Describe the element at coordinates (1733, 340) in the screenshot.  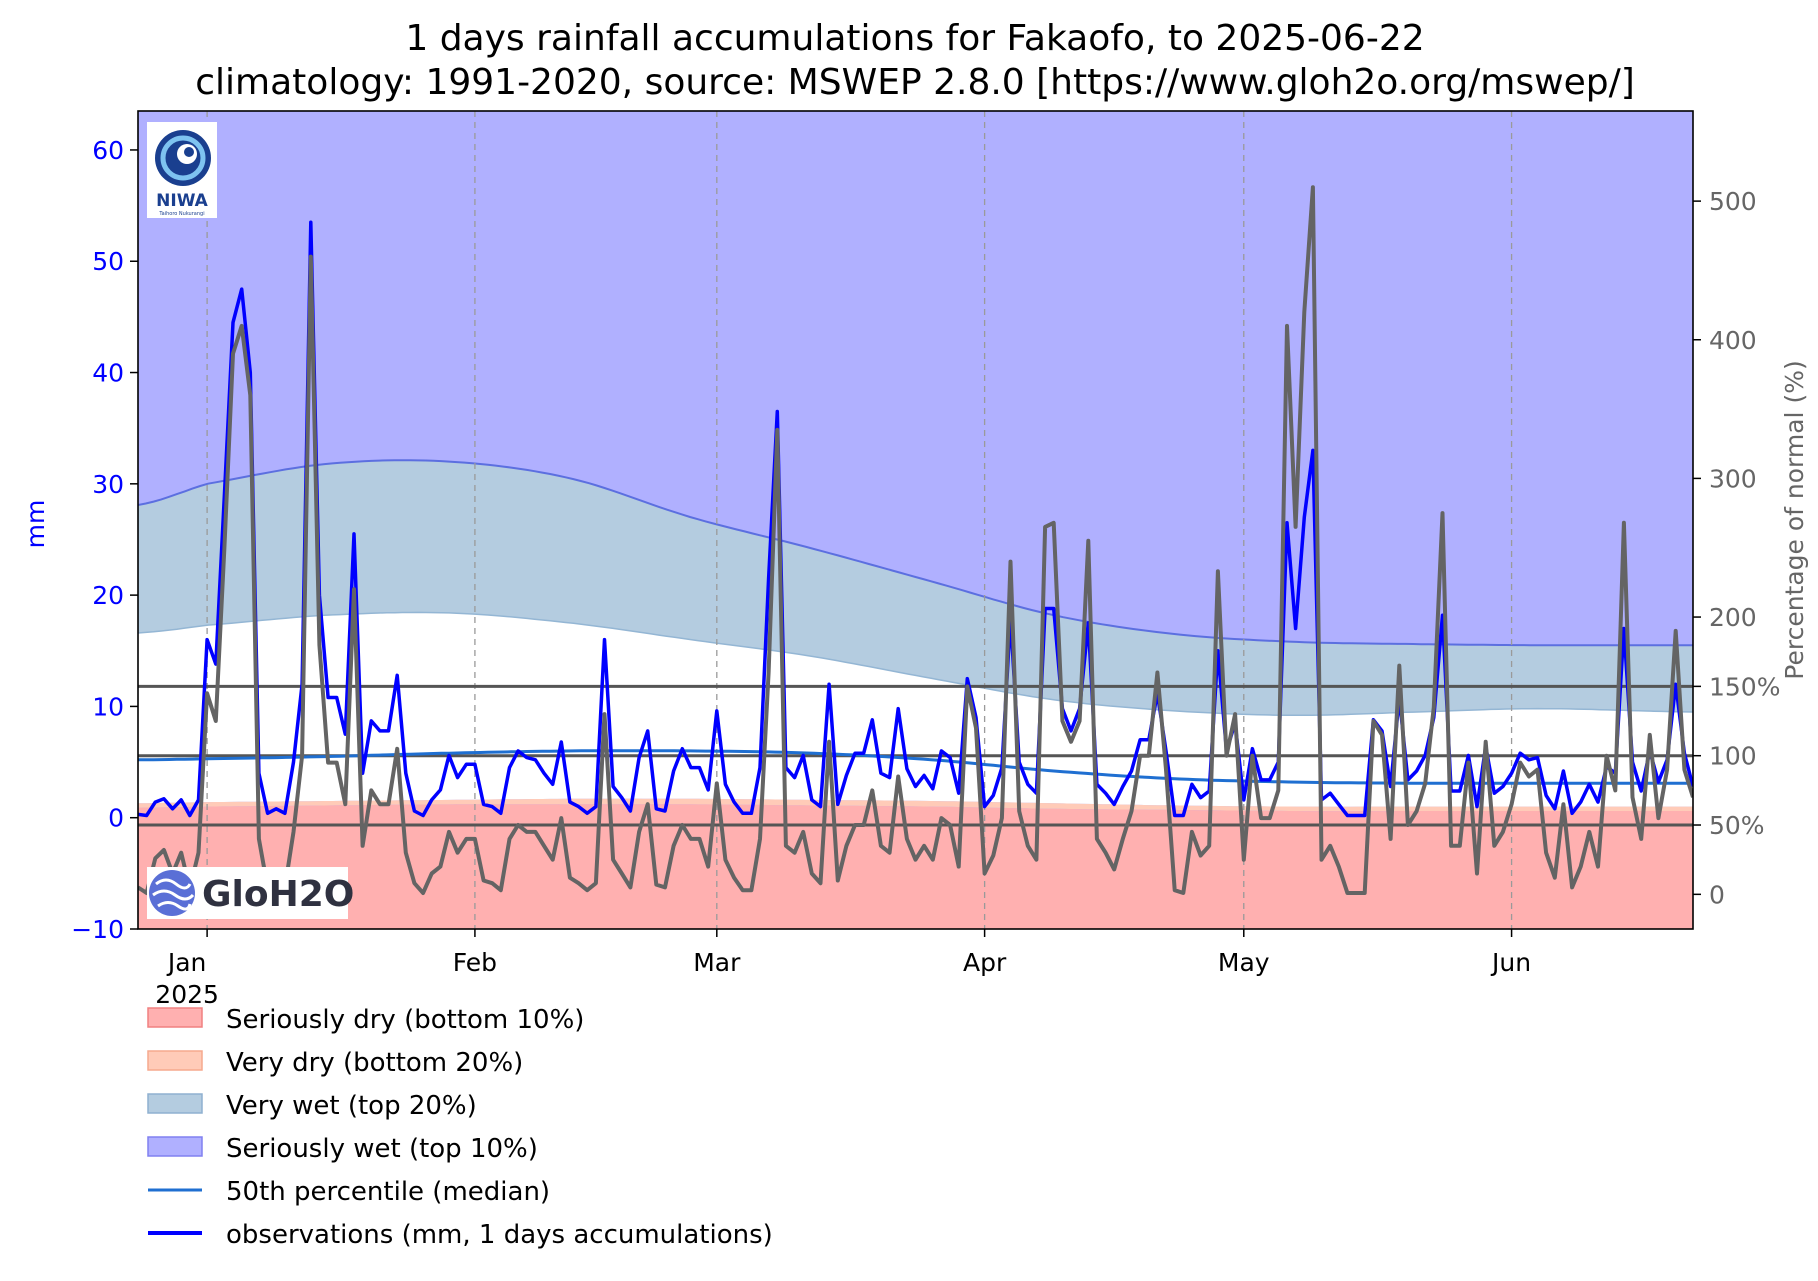
I see `ytick-right-label: 400` at that location.